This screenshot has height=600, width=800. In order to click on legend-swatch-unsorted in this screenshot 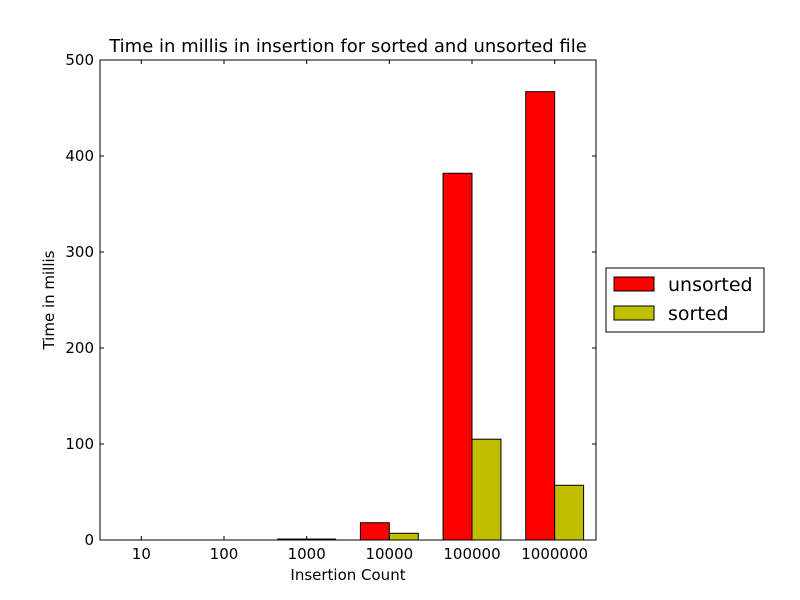, I will do `click(634, 284)`.